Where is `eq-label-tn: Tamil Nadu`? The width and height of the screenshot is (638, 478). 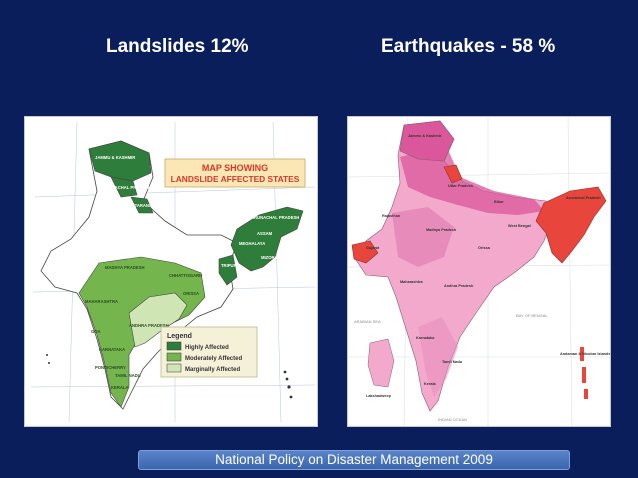 eq-label-tn: Tamil Nadu is located at coordinates (452, 362).